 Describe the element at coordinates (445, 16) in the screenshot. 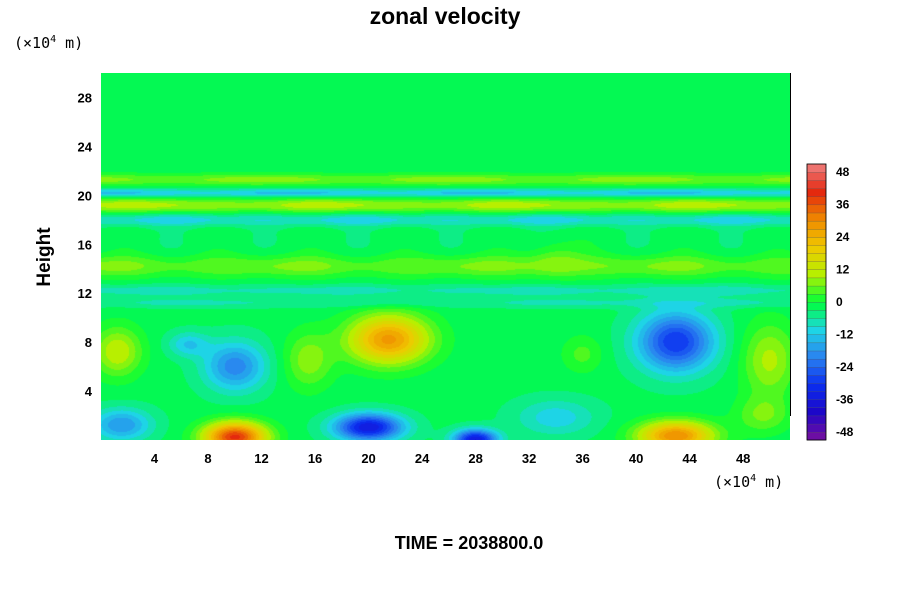

I see `chart-title: zonal velocity` at that location.